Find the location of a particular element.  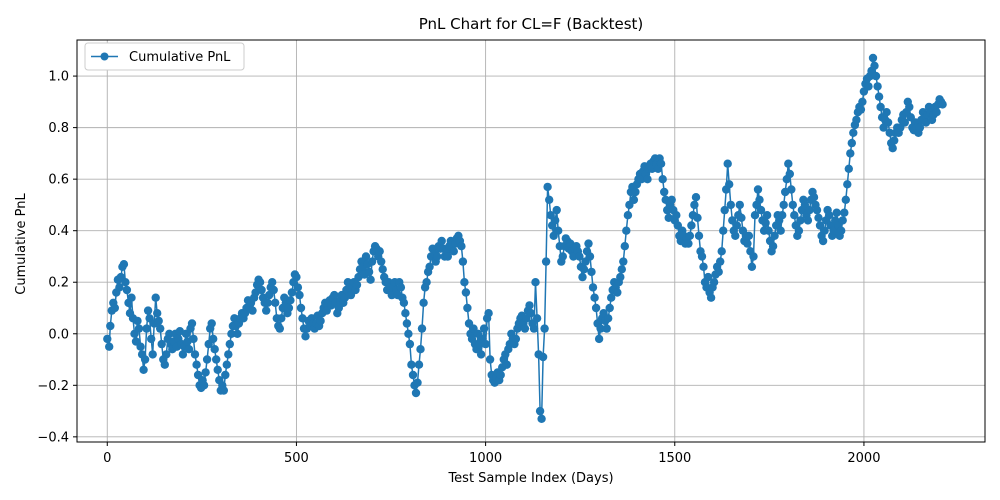

x-tick-label: 1000 is located at coordinates (485, 458).